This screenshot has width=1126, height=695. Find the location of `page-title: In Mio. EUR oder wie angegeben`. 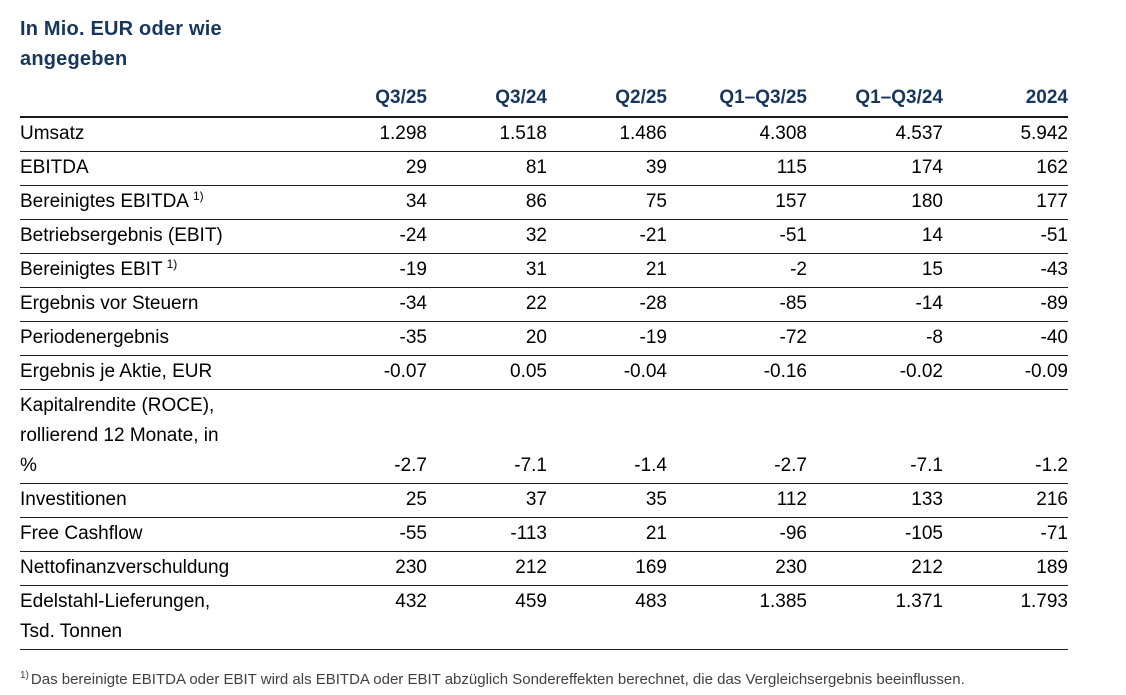

page-title: In Mio. EUR oder wie angegeben is located at coordinates (121, 44).